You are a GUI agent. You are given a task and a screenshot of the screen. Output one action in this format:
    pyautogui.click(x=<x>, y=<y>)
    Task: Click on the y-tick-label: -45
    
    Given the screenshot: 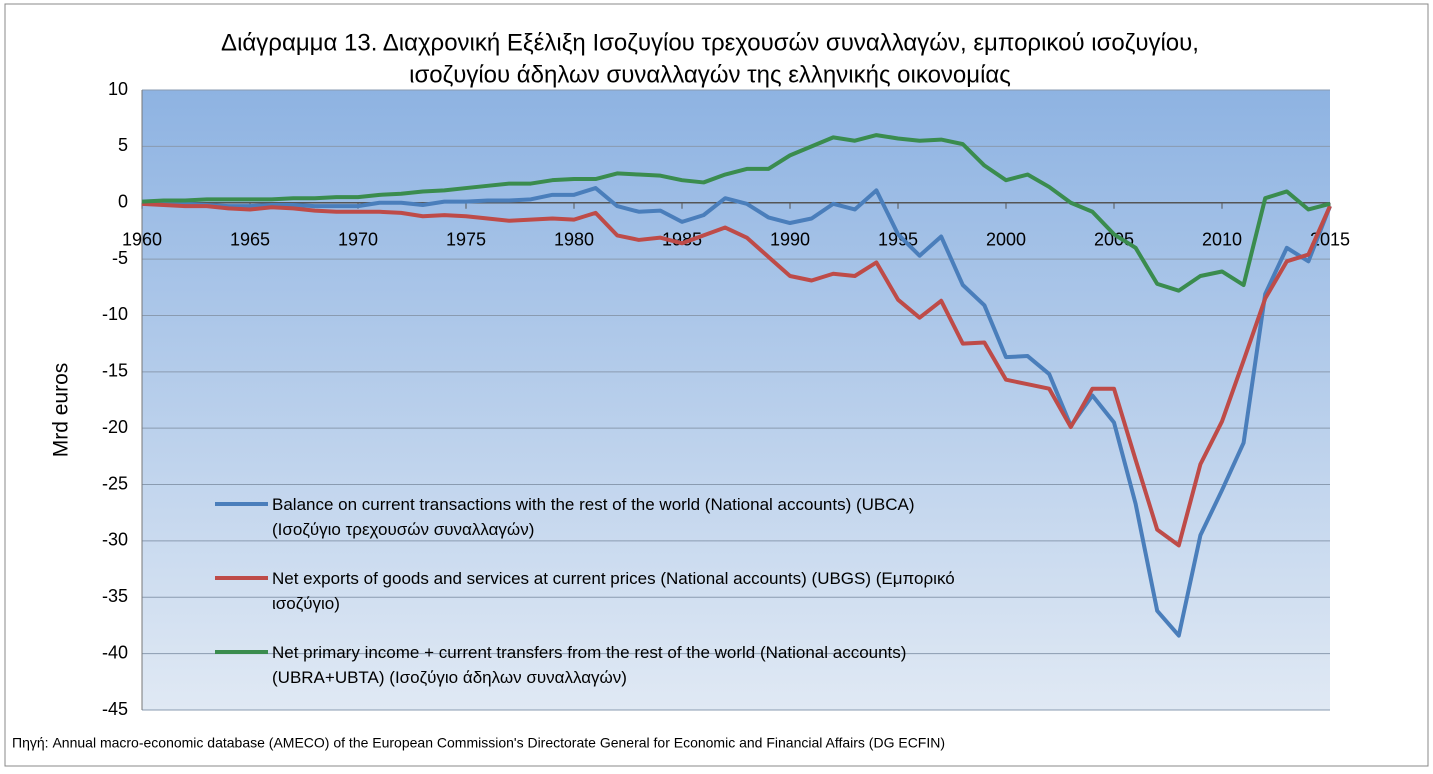 What is the action you would take?
    pyautogui.click(x=115, y=709)
    